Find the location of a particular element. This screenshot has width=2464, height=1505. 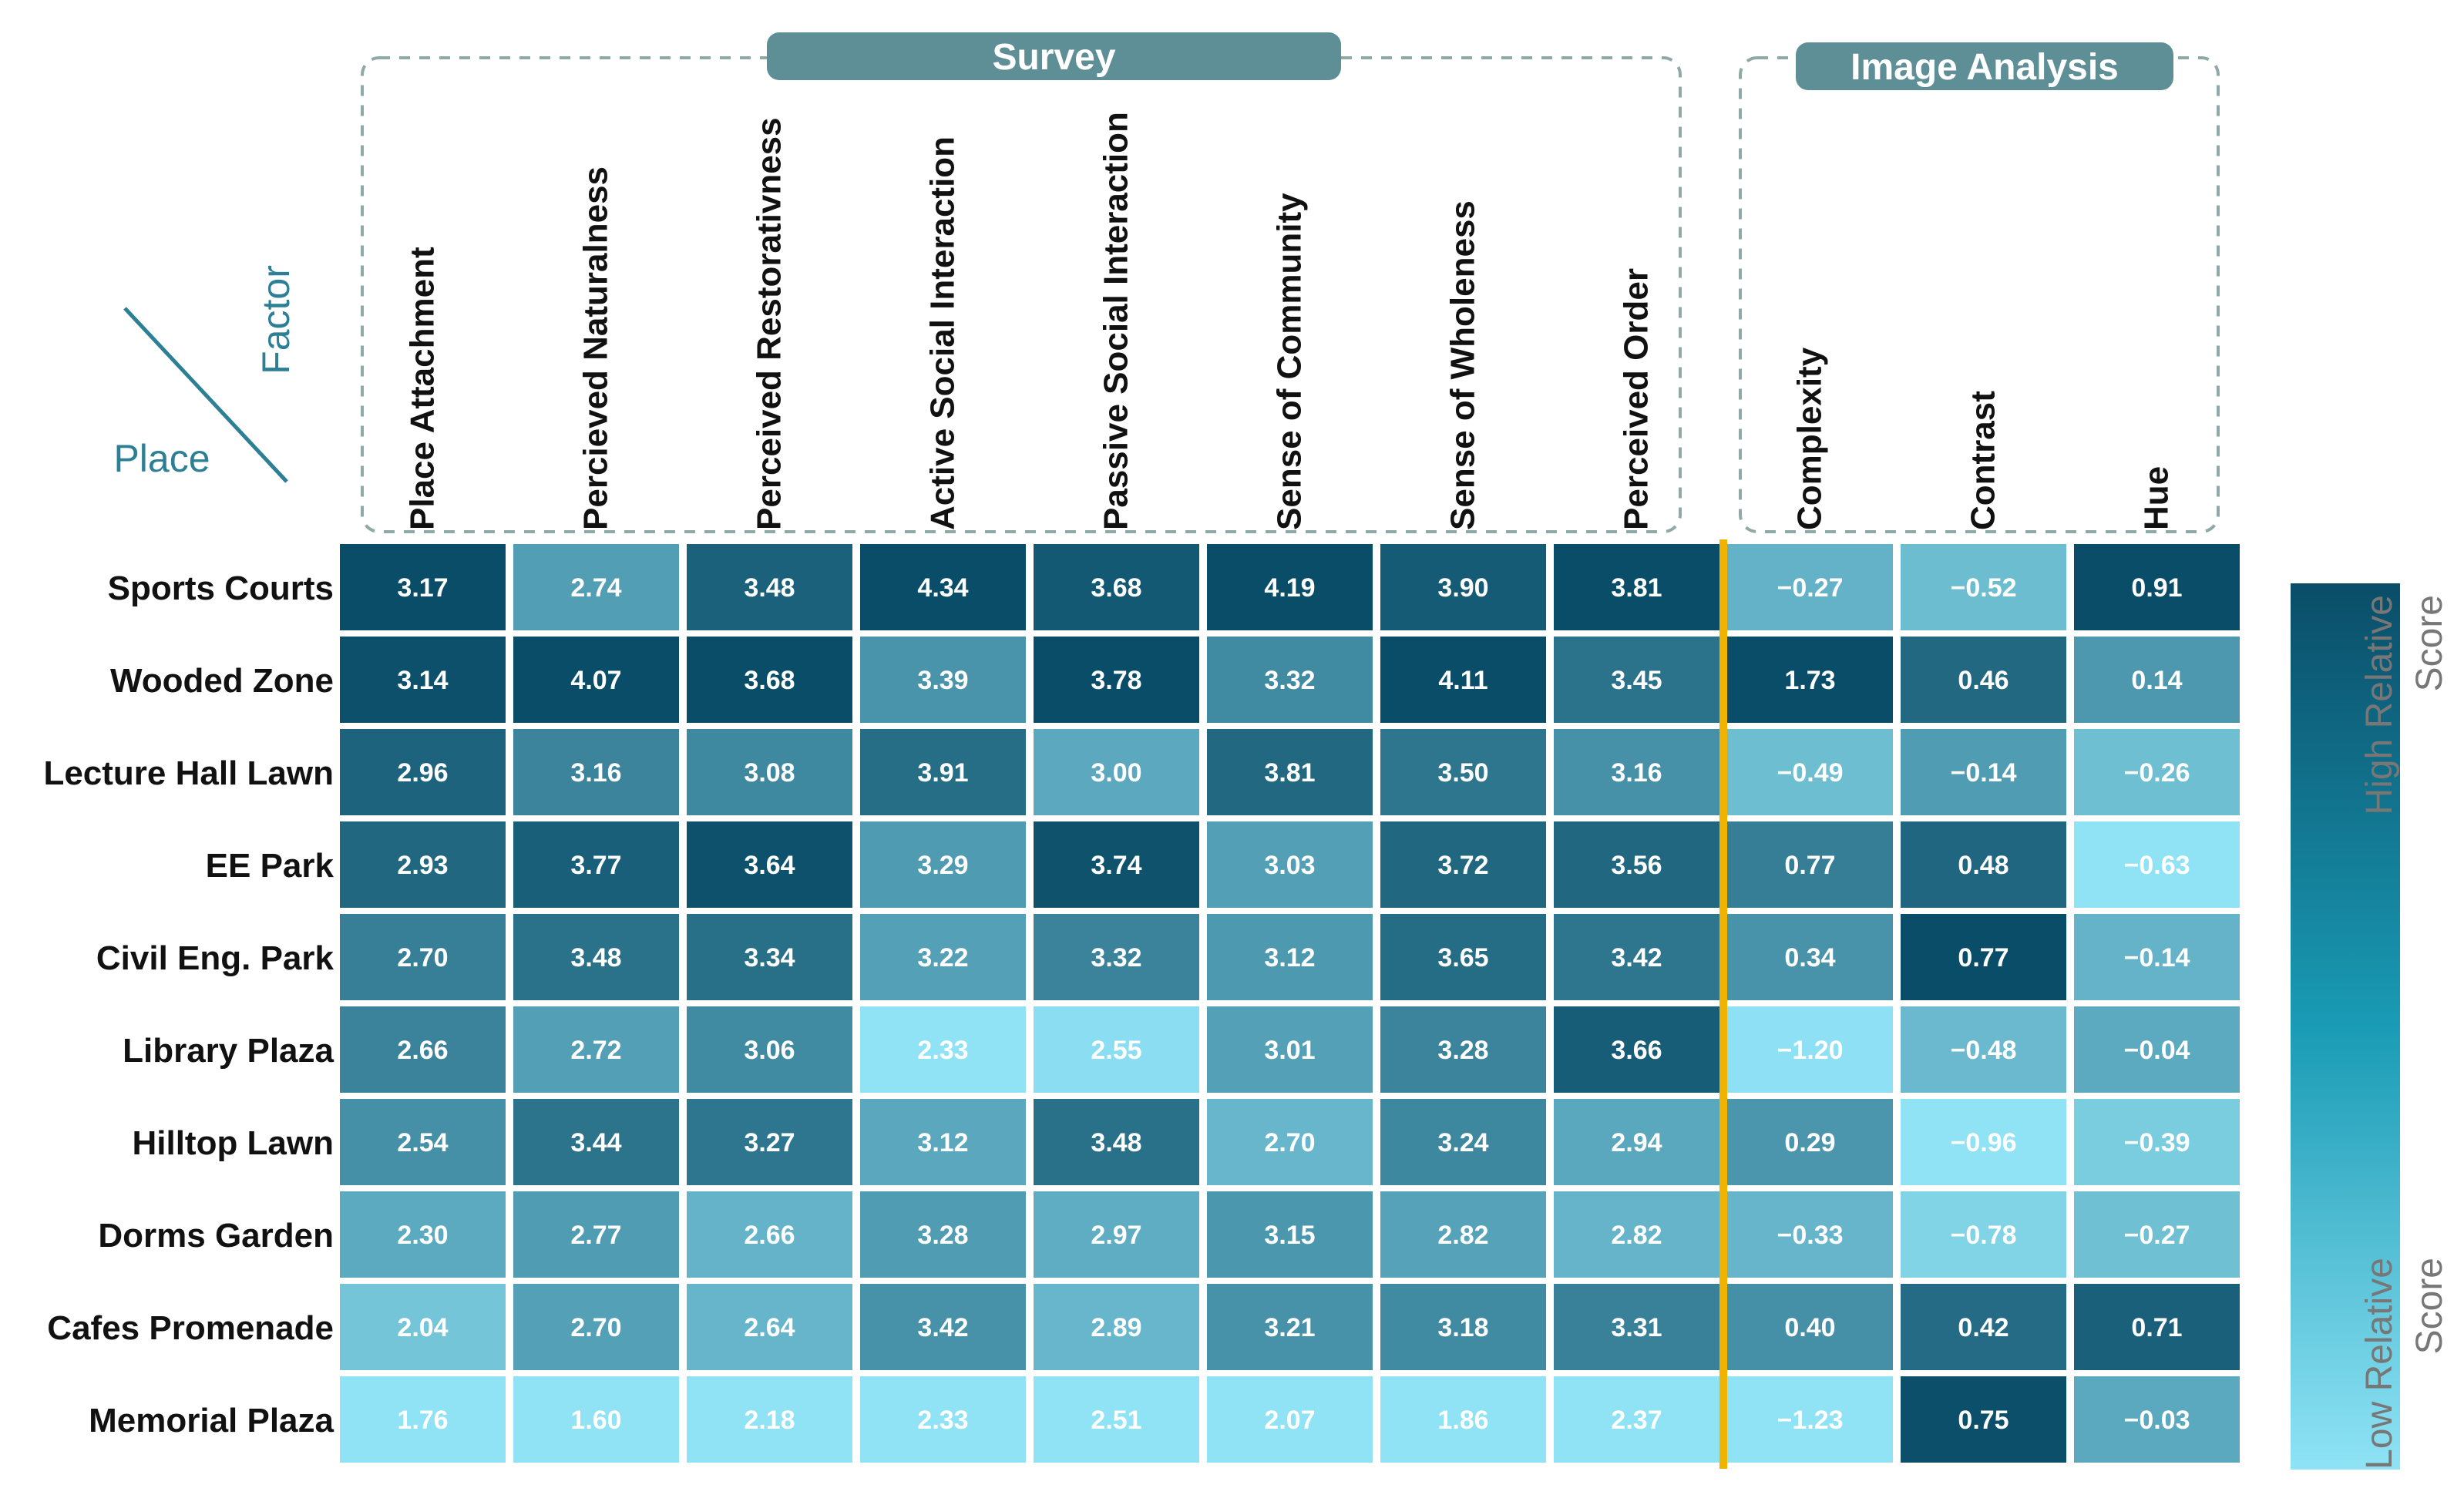

row-label: Sports Courts is located at coordinates (221, 588).